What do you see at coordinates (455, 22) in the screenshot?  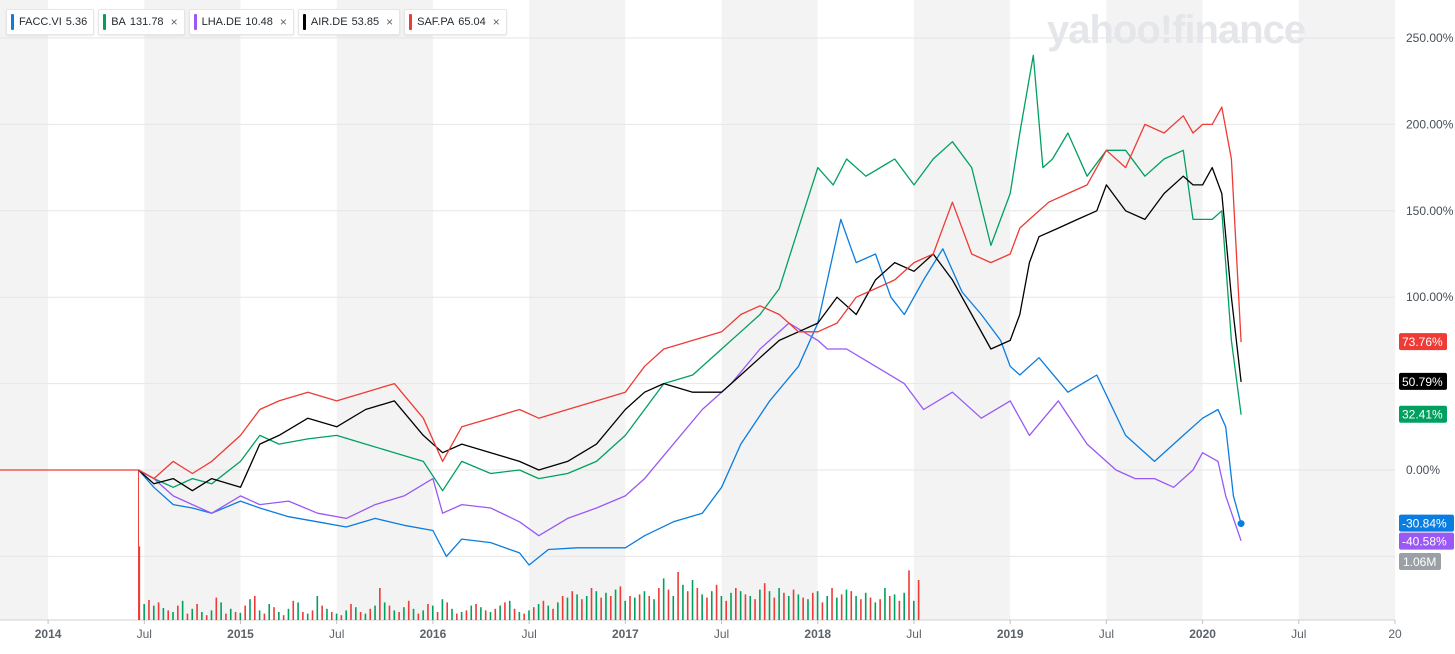 I see `legend-chip-saf-pa: SAF.PA 65.04 ×` at bounding box center [455, 22].